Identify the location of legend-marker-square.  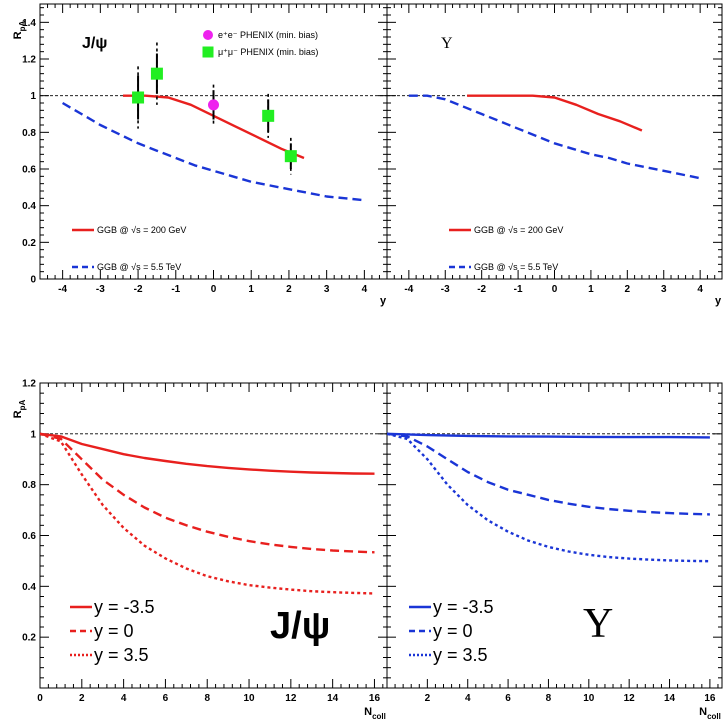
(208, 52).